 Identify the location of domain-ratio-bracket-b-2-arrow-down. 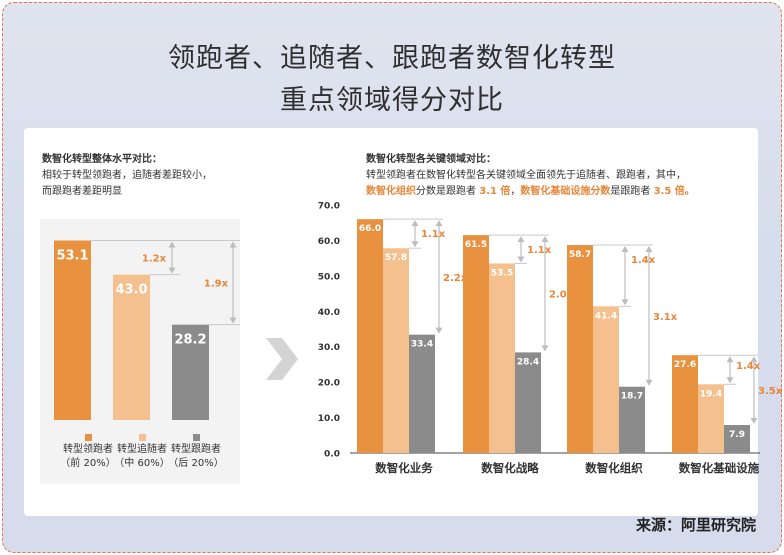
(649, 382).